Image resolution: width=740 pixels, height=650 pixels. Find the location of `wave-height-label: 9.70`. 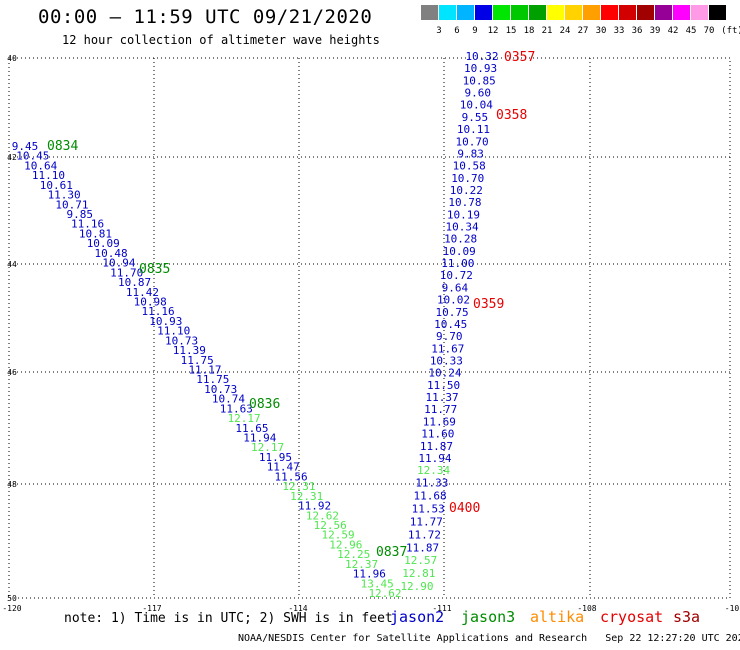

wave-height-label: 9.70 is located at coordinates (449, 336).